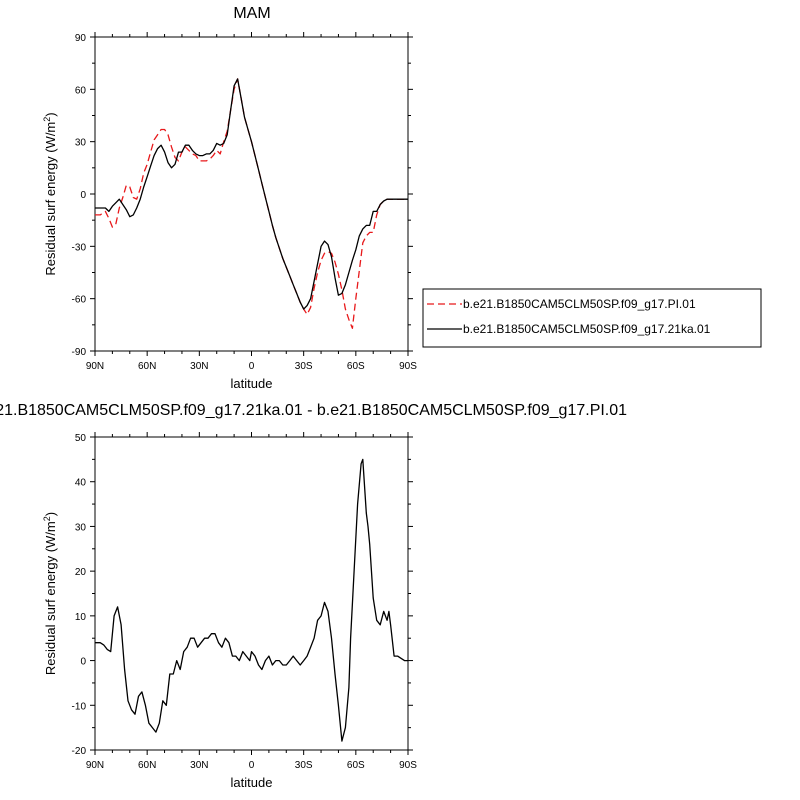  I want to click on y-tick-label: -60, so click(79, 300).